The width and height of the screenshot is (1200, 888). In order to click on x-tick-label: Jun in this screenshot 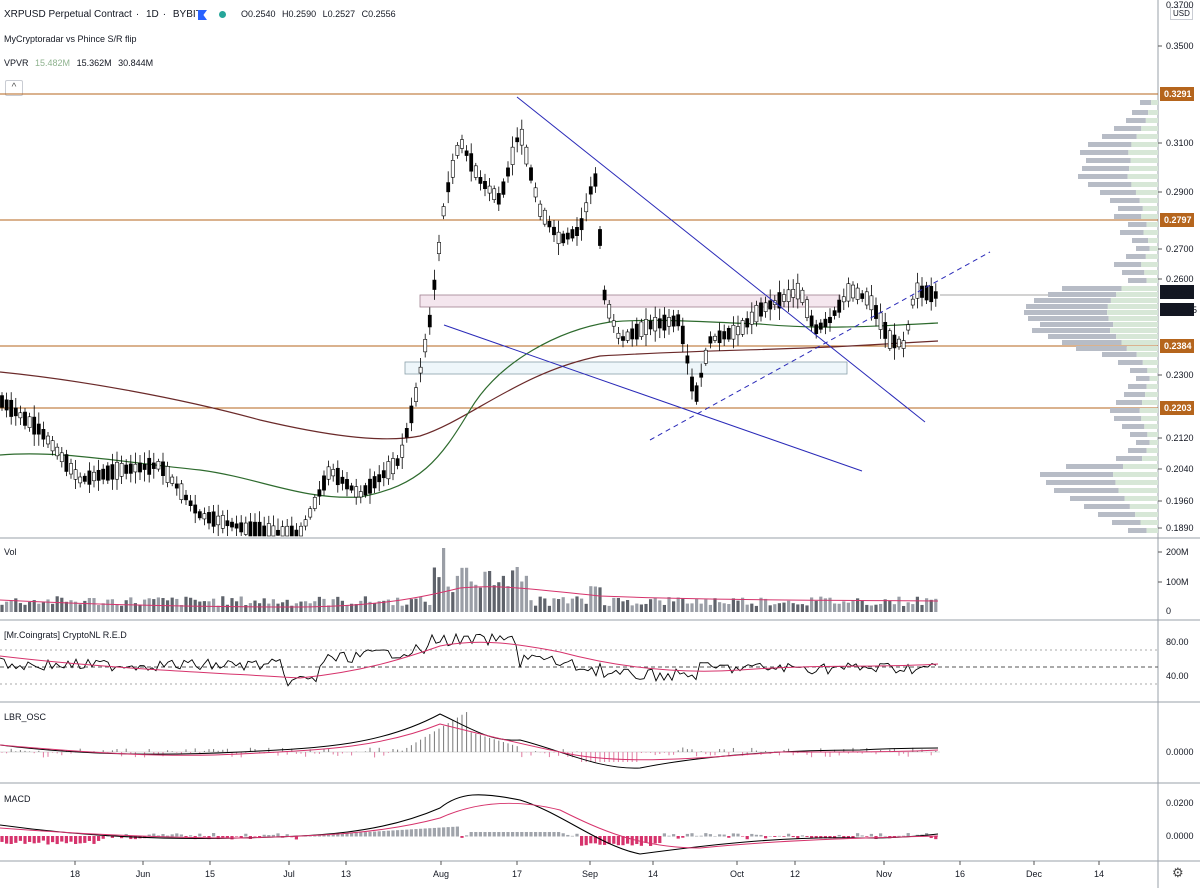, I will do `click(143, 874)`.